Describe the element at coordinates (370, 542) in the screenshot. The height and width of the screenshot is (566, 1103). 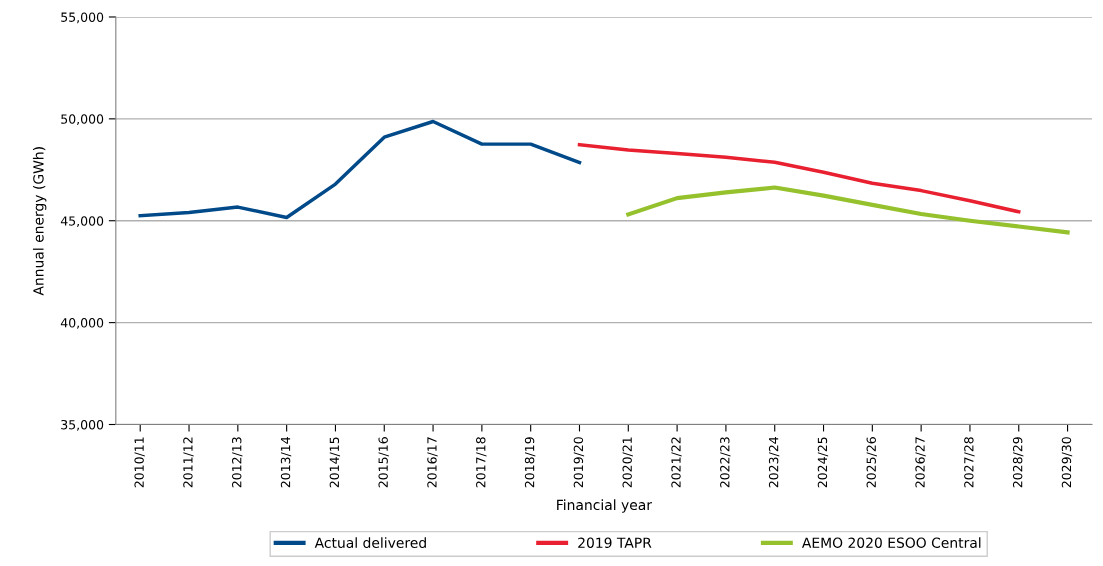
I see `legend-label: Actual delivered` at that location.